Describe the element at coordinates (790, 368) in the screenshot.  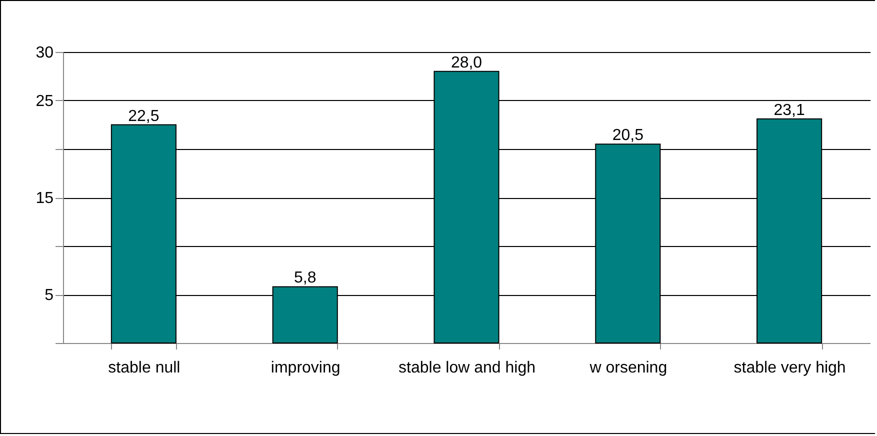
I see `x-tick-label: stable very high` at that location.